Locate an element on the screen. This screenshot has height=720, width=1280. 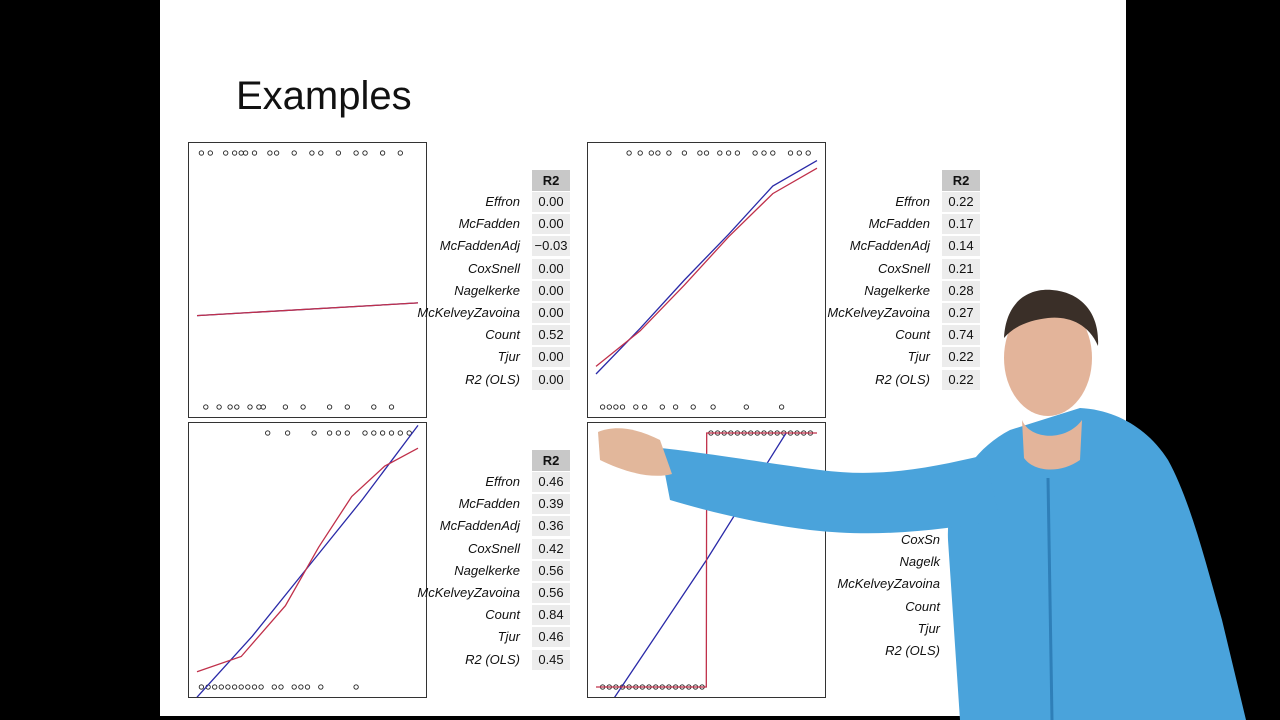
slide-title: Examples is located at coordinates (324, 96).